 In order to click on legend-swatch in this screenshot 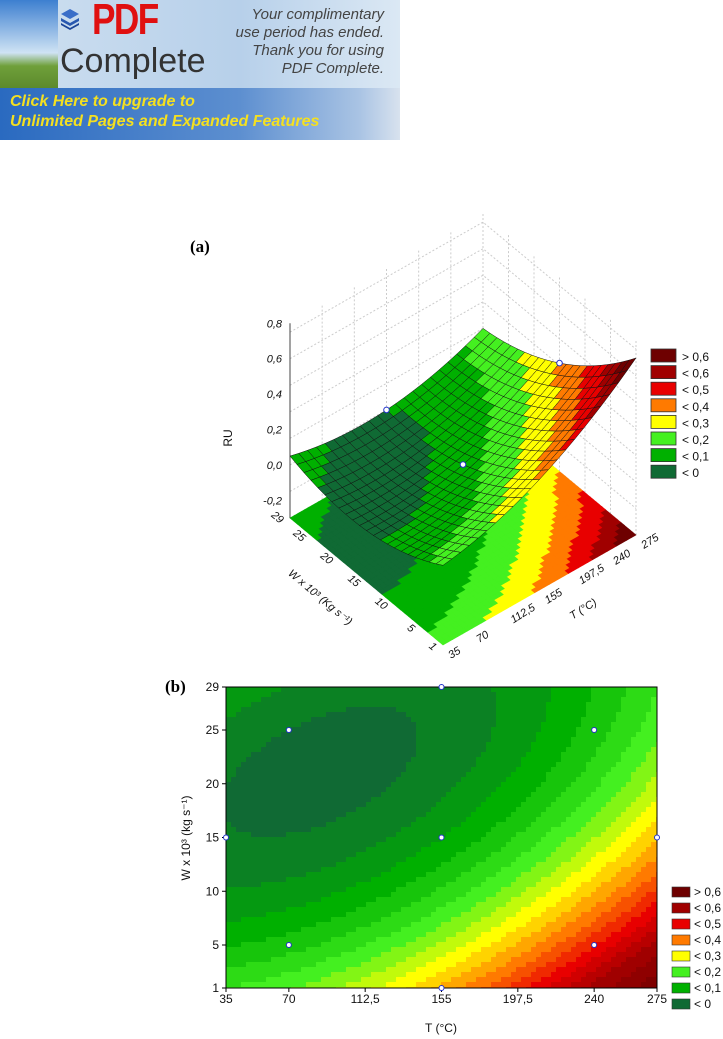, I will do `click(663, 388)`.